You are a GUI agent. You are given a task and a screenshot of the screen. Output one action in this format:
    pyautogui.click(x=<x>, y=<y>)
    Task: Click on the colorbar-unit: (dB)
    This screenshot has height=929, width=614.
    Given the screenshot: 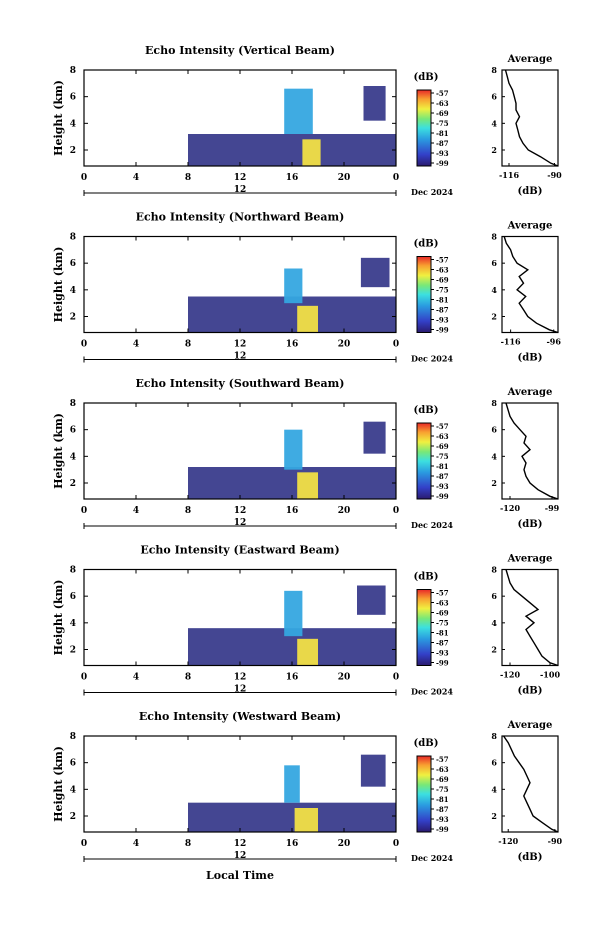 What is the action you would take?
    pyautogui.click(x=426, y=410)
    